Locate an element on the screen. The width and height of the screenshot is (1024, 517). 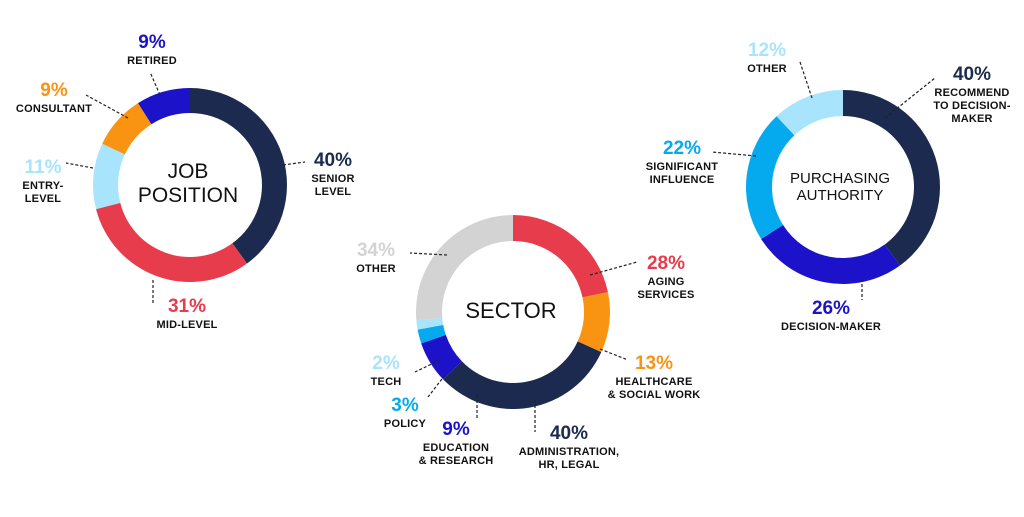
job-position-center-label: JOB POSITION is located at coordinates (188, 184).